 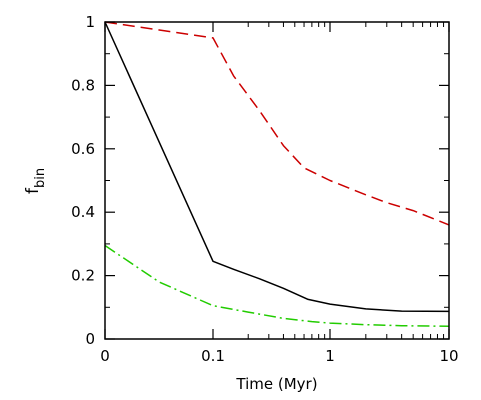 I want to click on y-axis-label: fbin, so click(x=35, y=181).